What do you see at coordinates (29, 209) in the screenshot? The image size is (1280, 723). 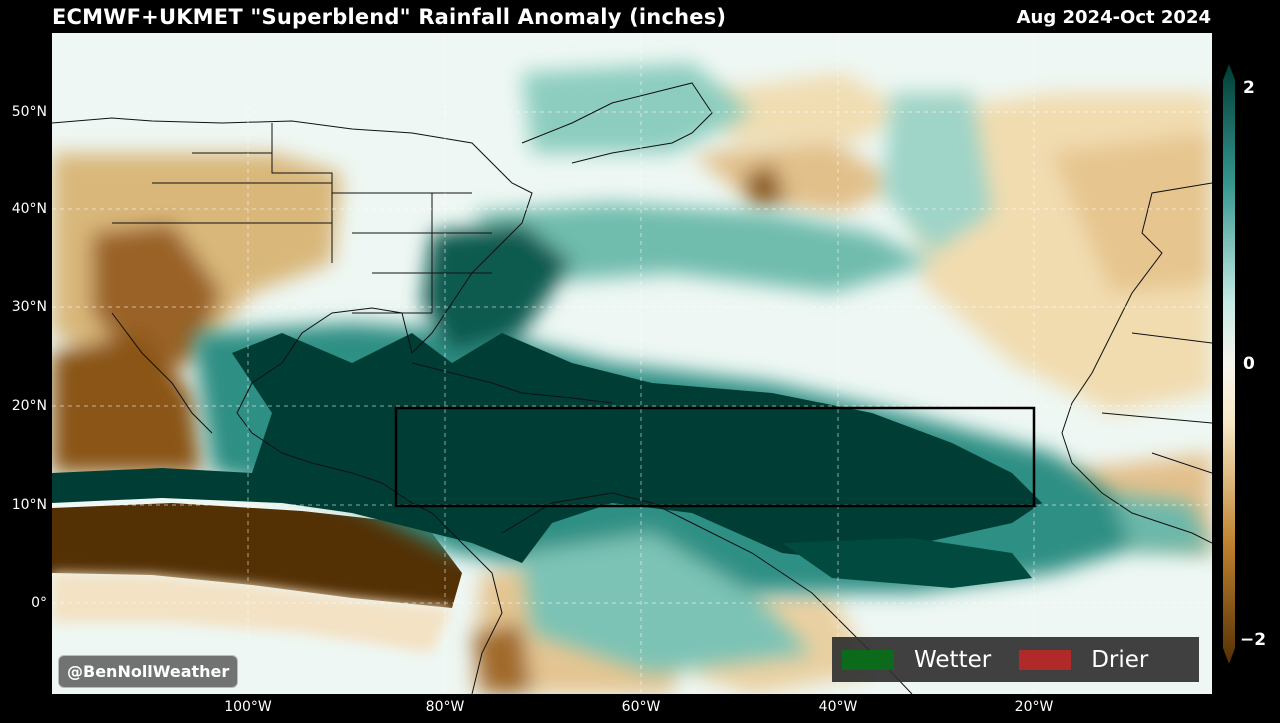 I see `lat-label-40n: 40°N` at bounding box center [29, 209].